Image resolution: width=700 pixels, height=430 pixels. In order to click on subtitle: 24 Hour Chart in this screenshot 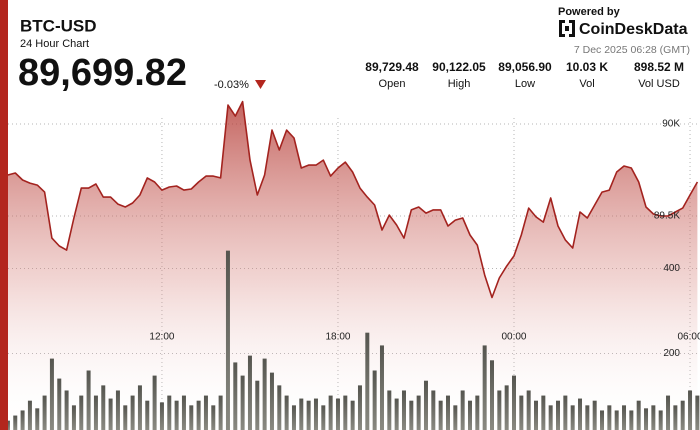, I will do `click(54, 44)`.